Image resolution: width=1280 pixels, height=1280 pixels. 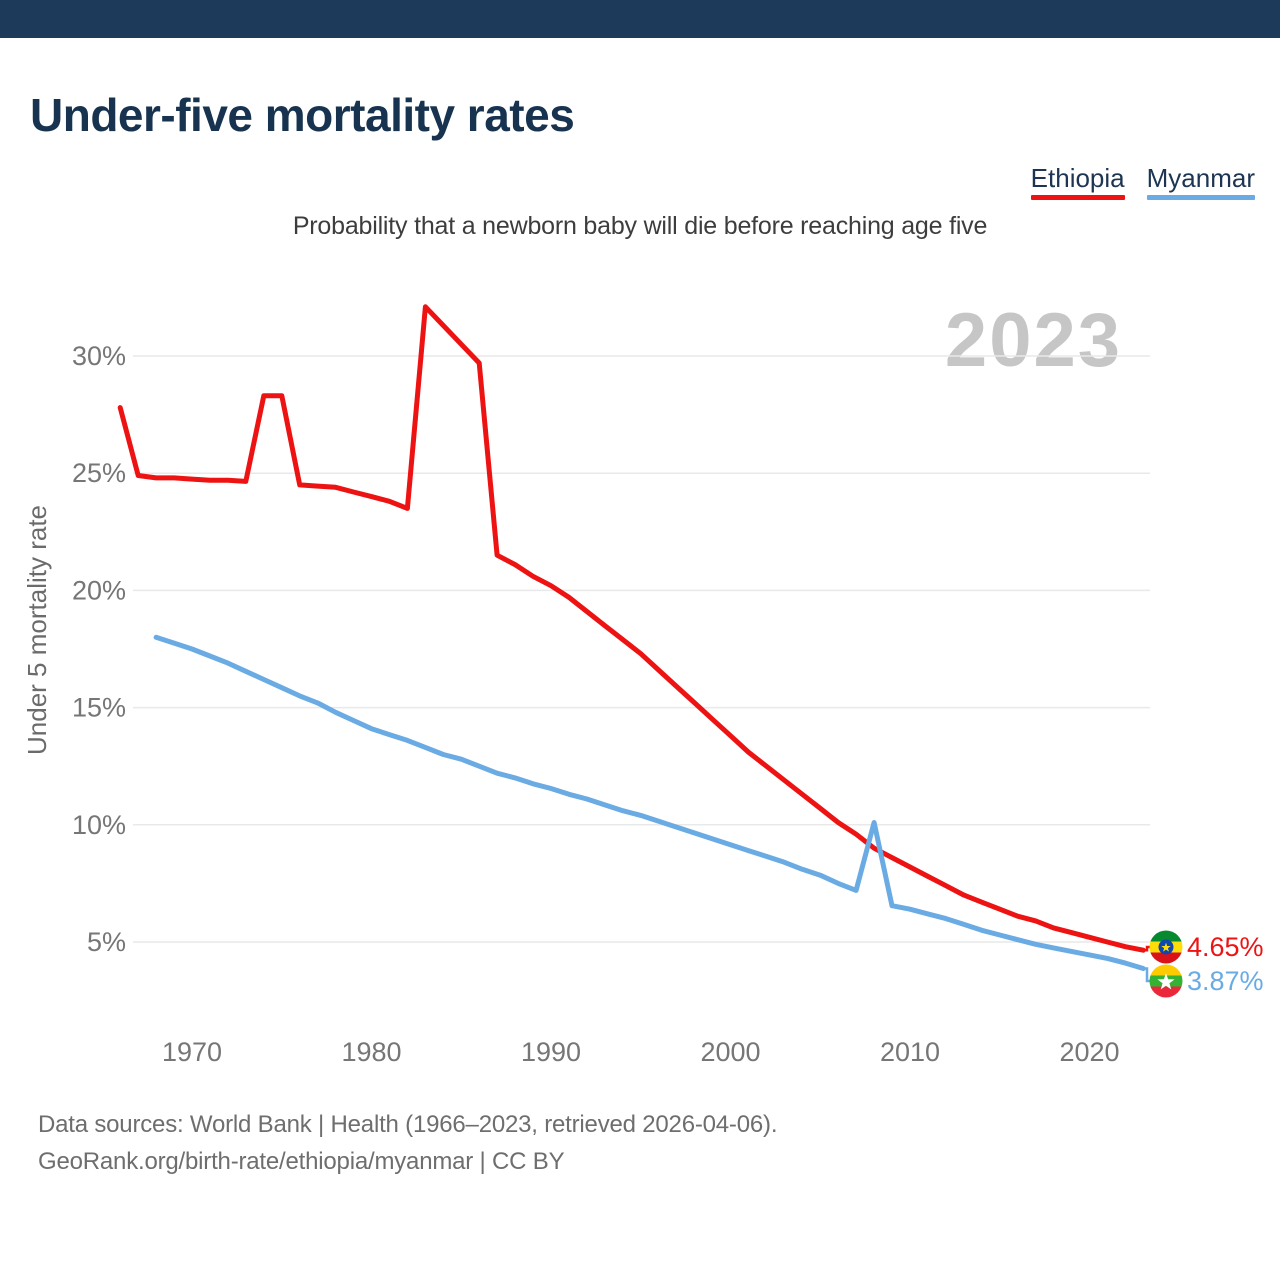 I want to click on y-tick-label: 30%, so click(x=99, y=356).